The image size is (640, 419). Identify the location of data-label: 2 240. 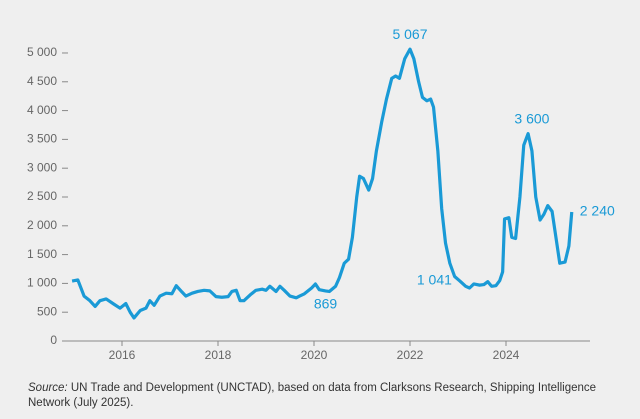
(597, 211).